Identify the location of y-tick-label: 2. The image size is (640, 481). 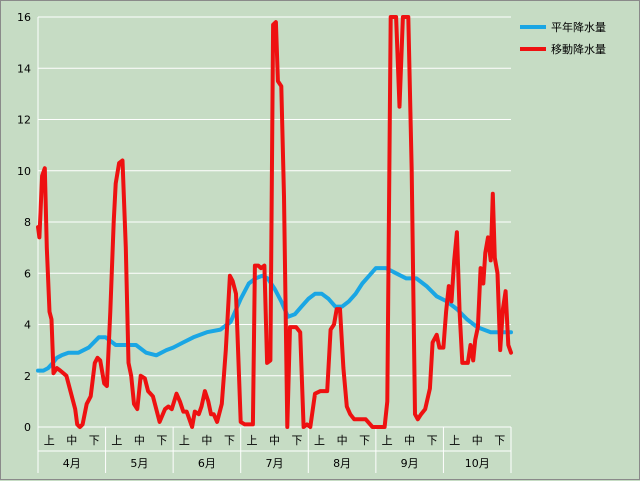
(27, 376).